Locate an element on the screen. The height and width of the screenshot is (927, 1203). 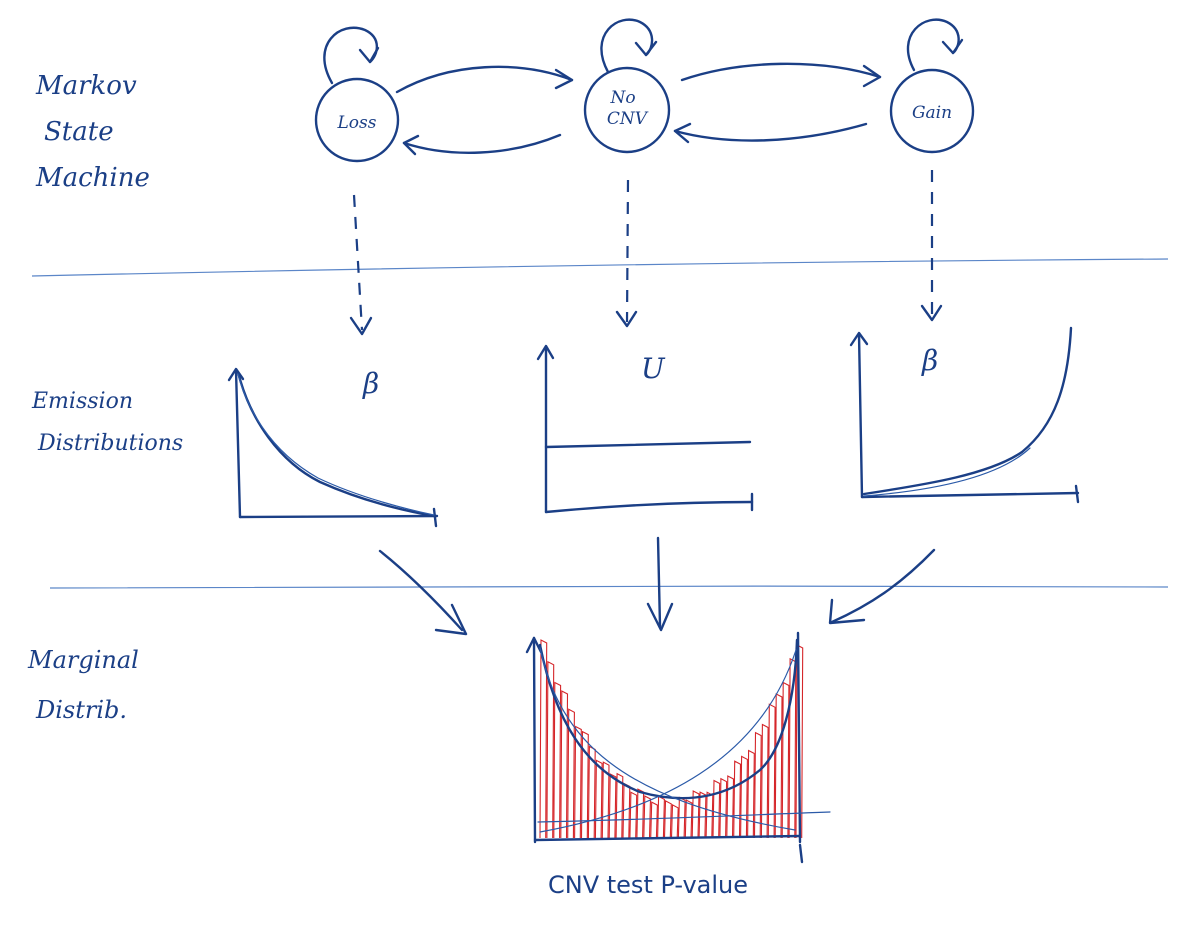
state-label-loss: Loss is located at coordinates (357, 123).